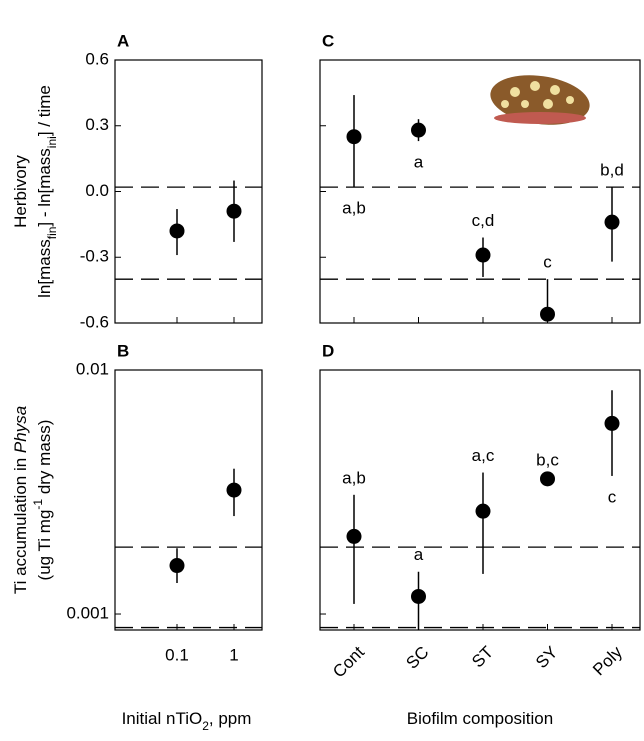 The height and width of the screenshot is (741, 644). I want to click on text-part: dry mass), so click(44, 459).